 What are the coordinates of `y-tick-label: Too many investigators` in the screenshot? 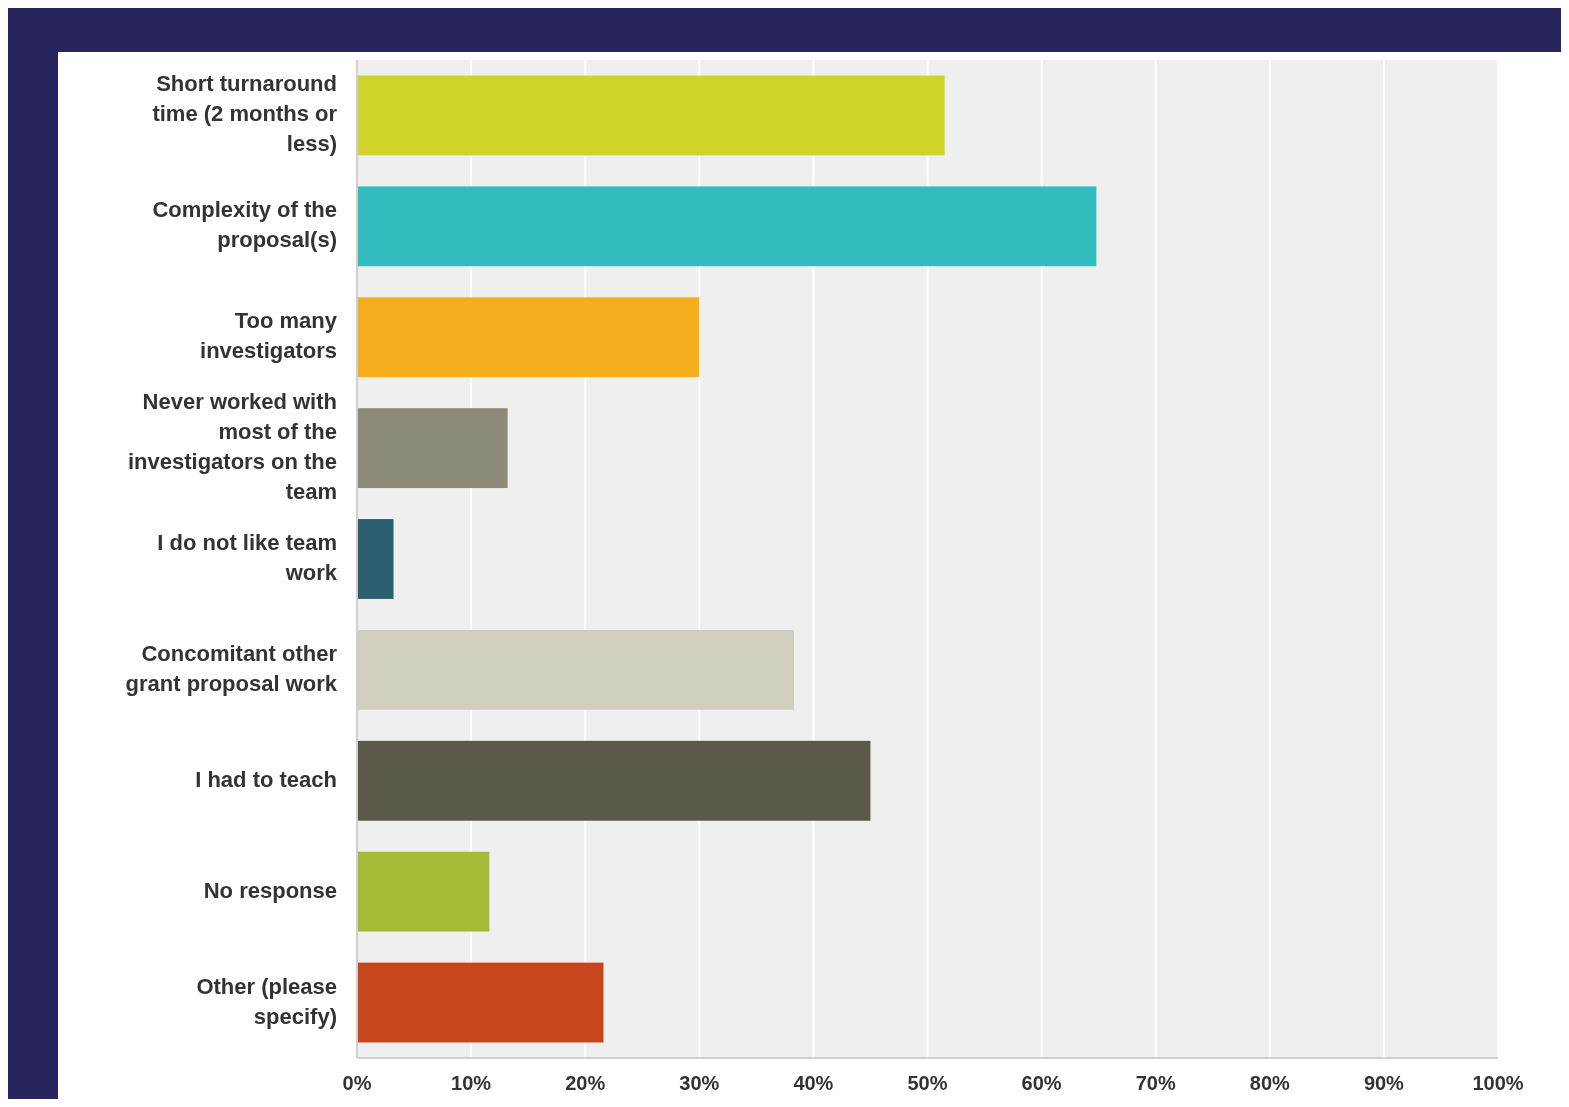 It's located at (269, 336).